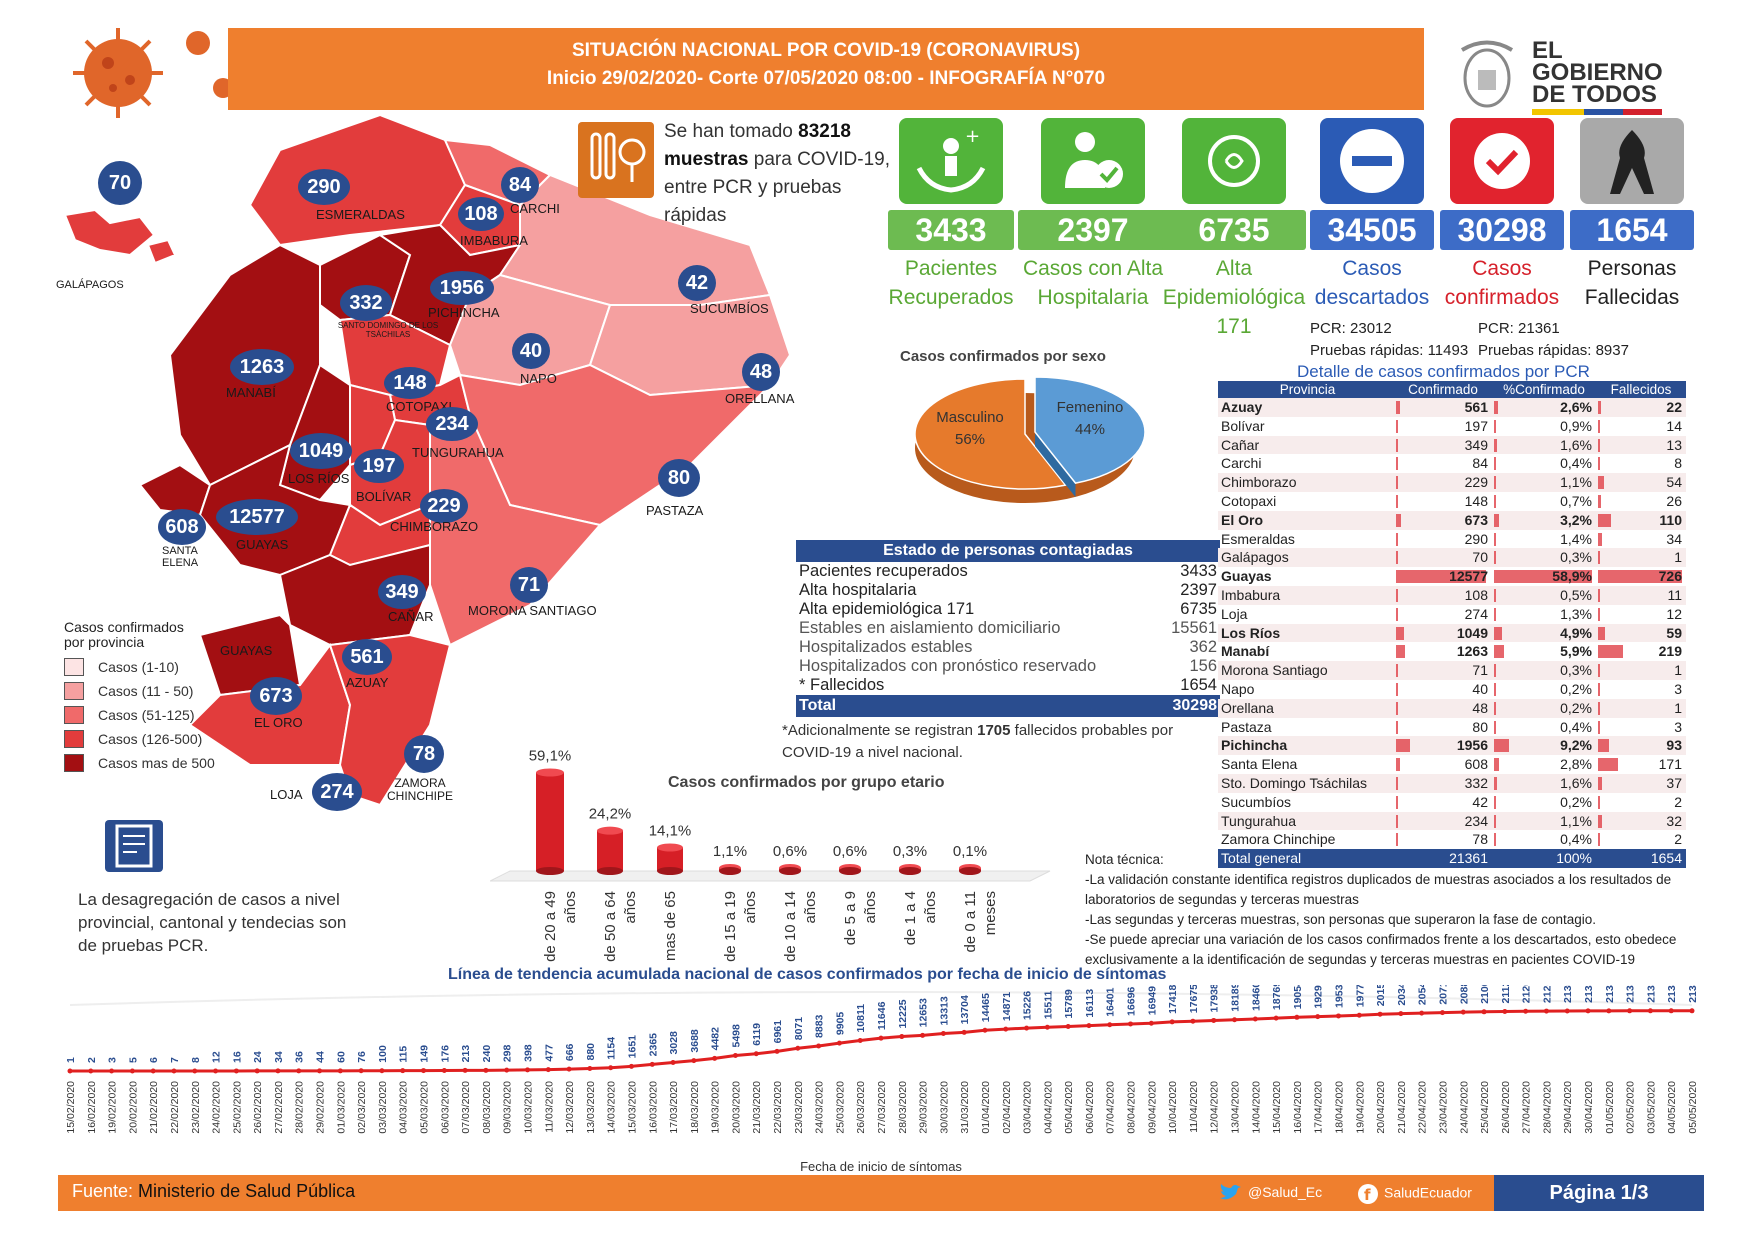 The width and height of the screenshot is (1754, 1240). What do you see at coordinates (944, 1107) in the screenshot?
I see `trend-date-label: 30/03/2020` at bounding box center [944, 1107].